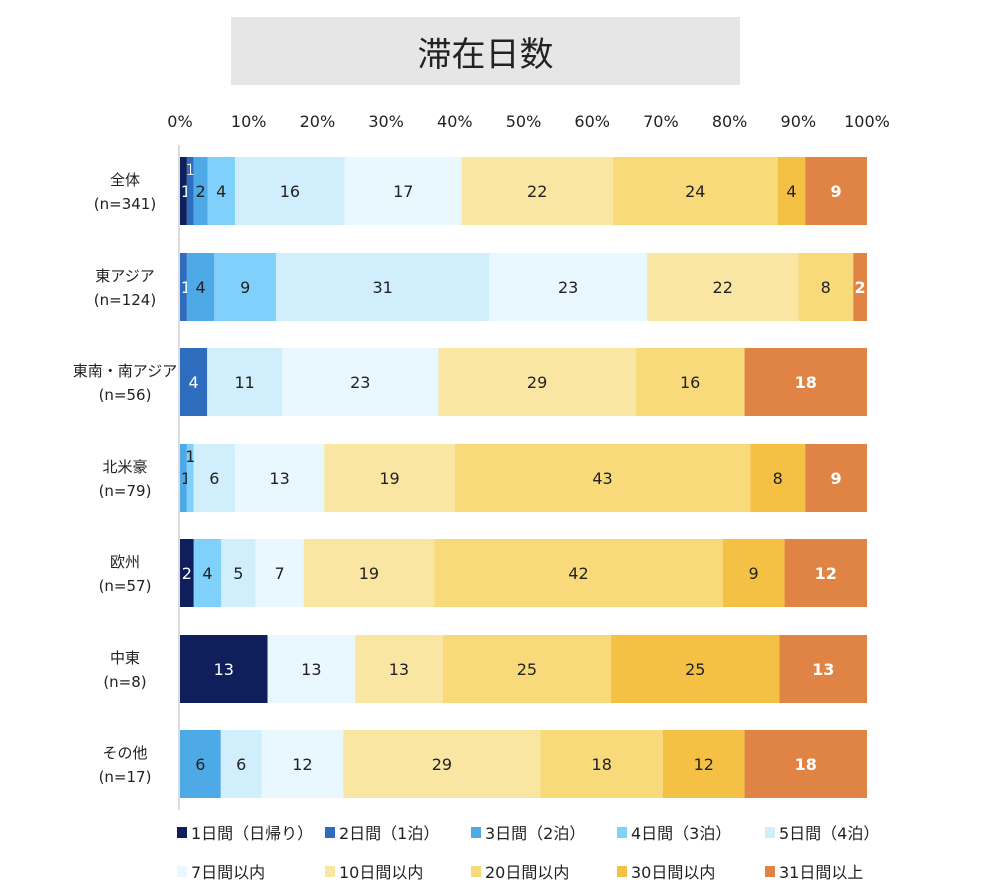 The image size is (1000, 895). I want to click on x-tick-label: 60%, so click(592, 121).